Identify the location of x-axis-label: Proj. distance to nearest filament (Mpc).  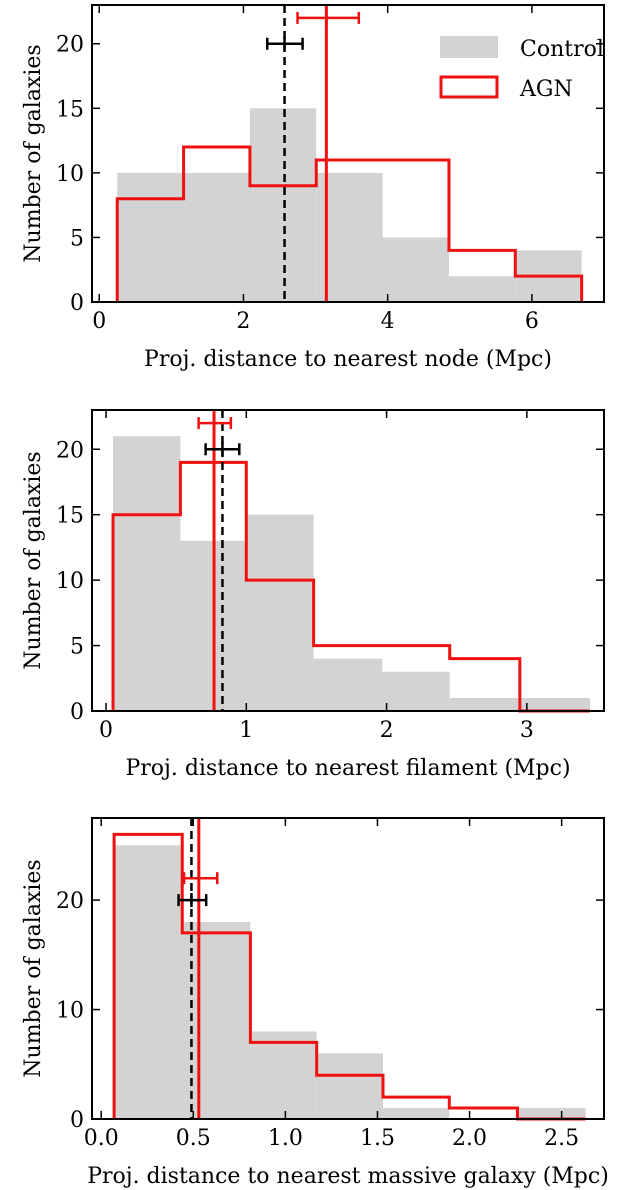
(347, 768).